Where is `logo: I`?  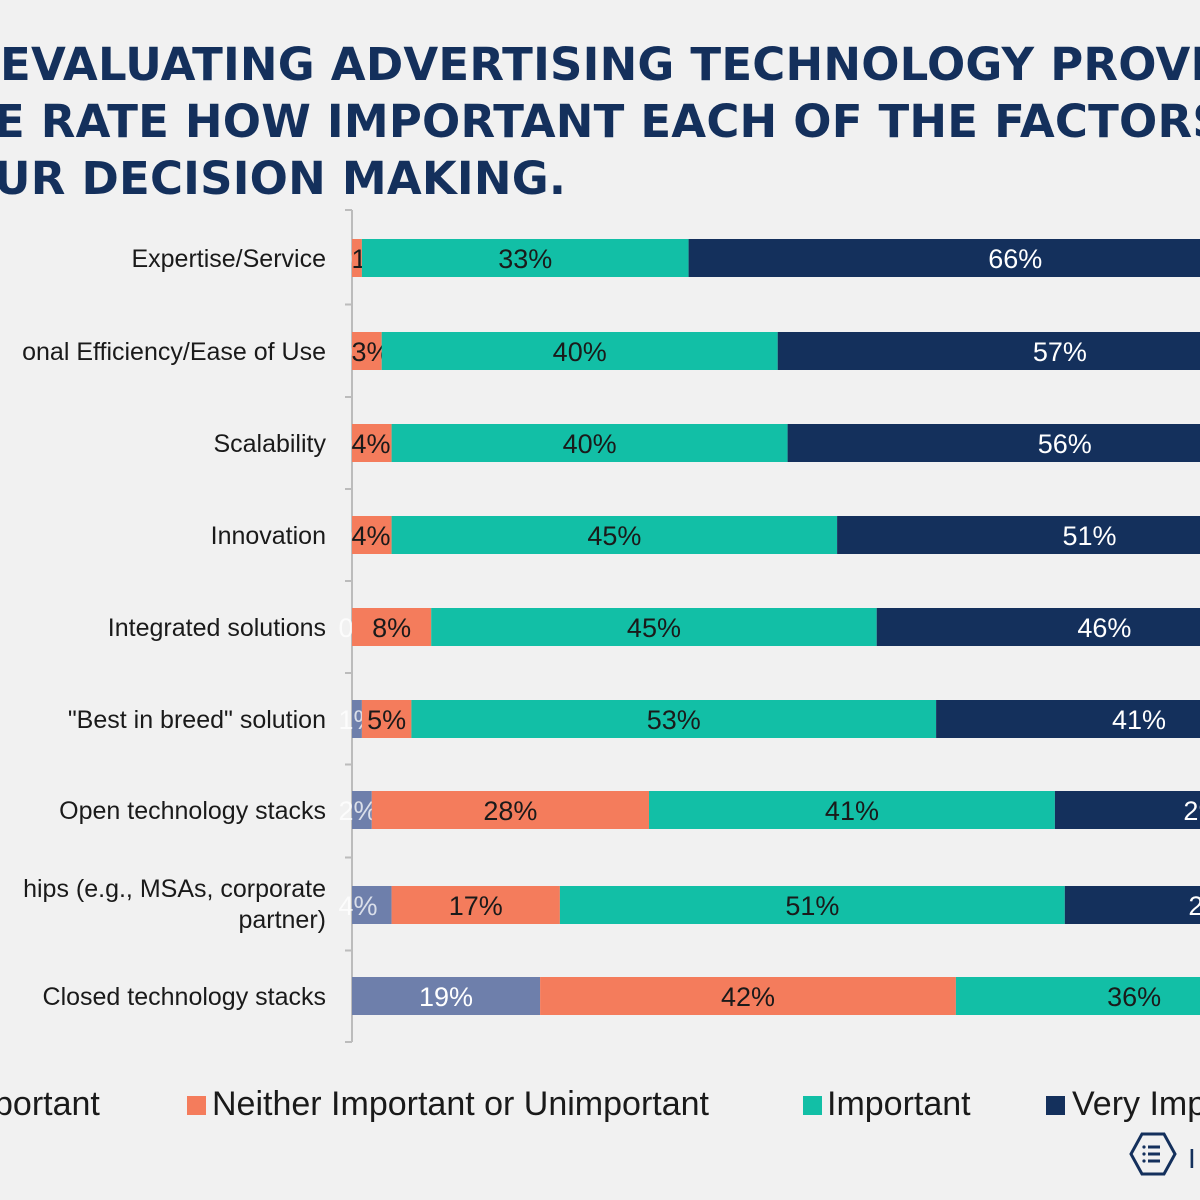
logo: I is located at coordinates (1159, 1163).